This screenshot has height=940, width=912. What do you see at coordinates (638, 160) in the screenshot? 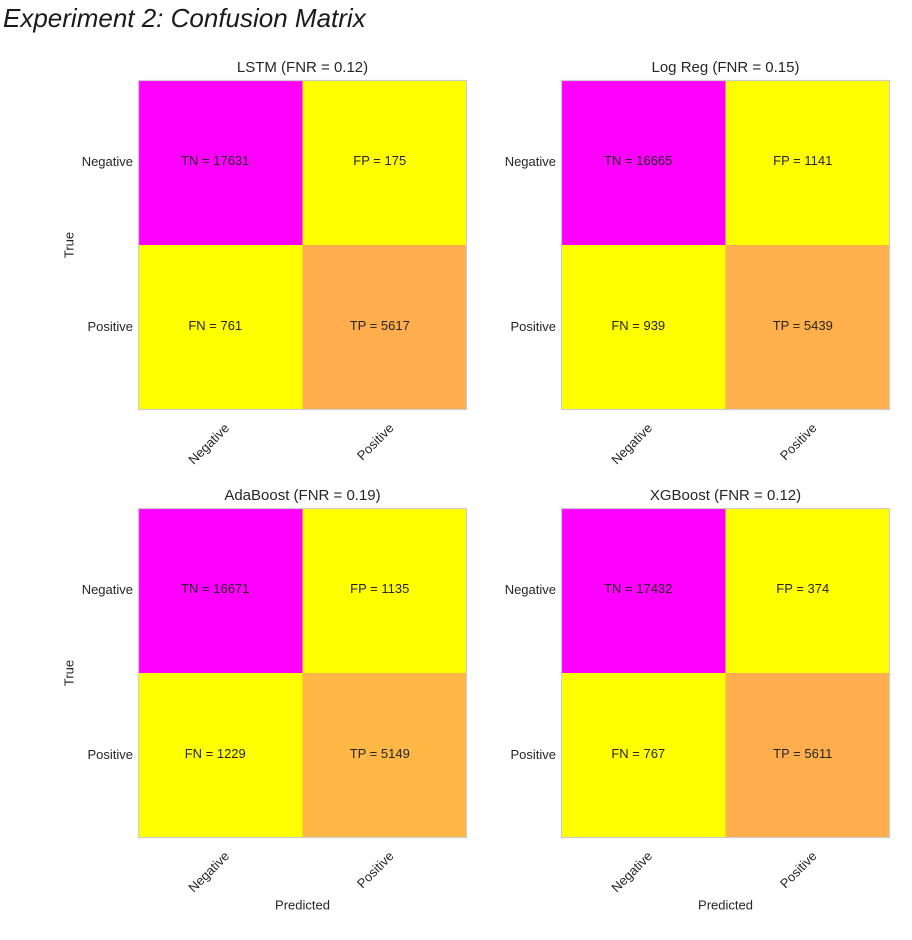
I see `cell-label: TN = 16665` at bounding box center [638, 160].